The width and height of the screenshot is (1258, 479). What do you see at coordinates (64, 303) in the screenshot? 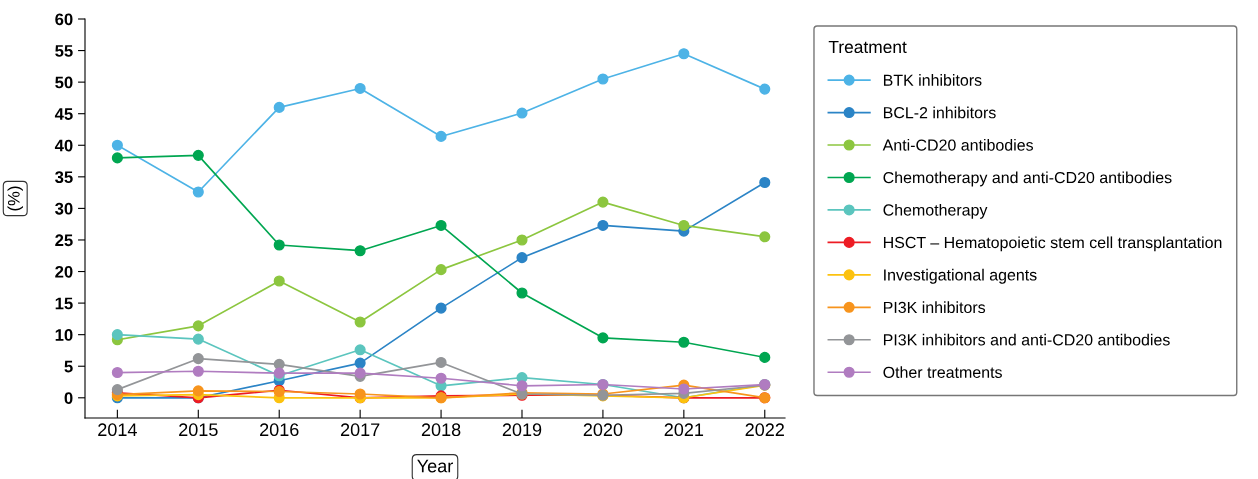
I see `y-tick-label: 15` at bounding box center [64, 303].